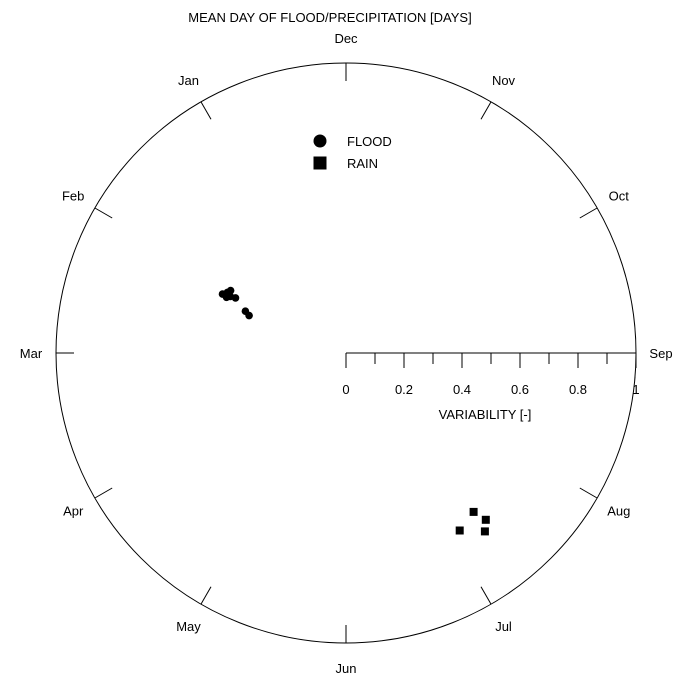 This screenshot has width=680, height=674. Describe the element at coordinates (660, 353) in the screenshot. I see `month-label: Sep` at that location.